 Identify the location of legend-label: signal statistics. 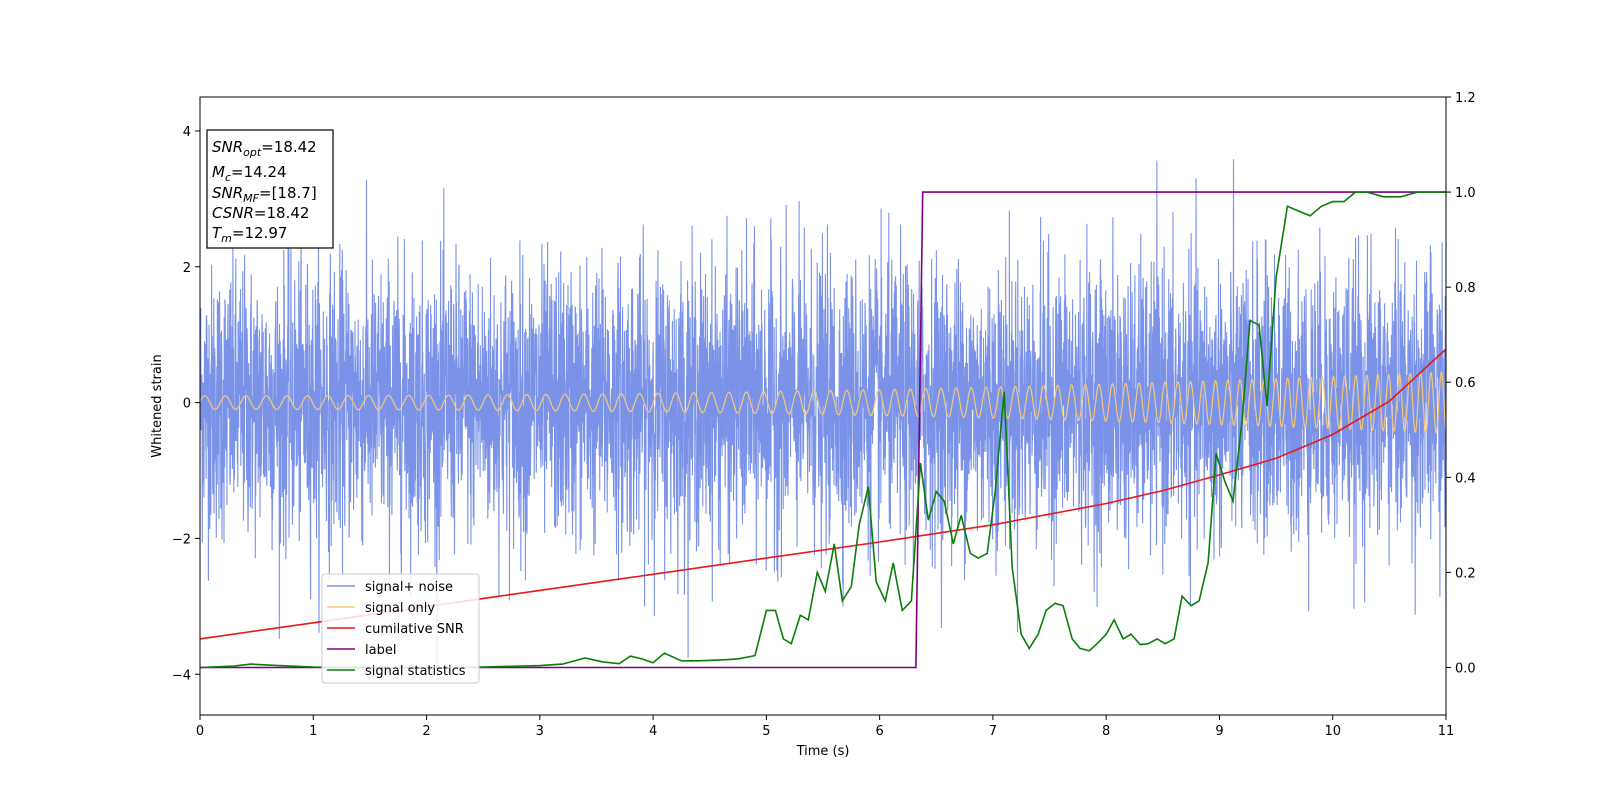
(415, 671).